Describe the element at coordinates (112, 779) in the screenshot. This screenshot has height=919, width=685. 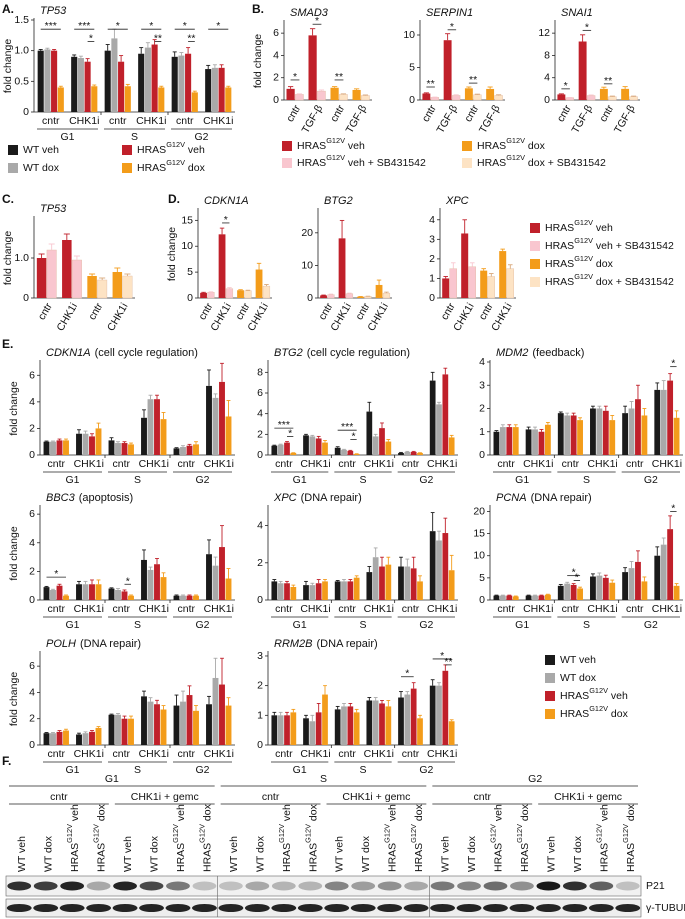
I see `phase-label: G1` at that location.